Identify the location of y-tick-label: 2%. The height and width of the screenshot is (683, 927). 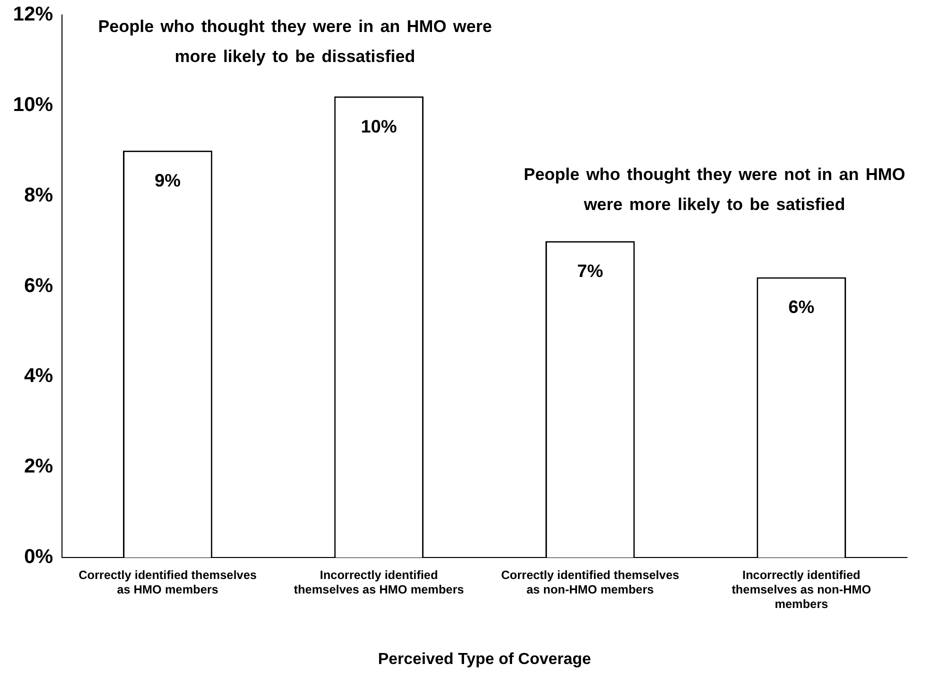
(39, 467).